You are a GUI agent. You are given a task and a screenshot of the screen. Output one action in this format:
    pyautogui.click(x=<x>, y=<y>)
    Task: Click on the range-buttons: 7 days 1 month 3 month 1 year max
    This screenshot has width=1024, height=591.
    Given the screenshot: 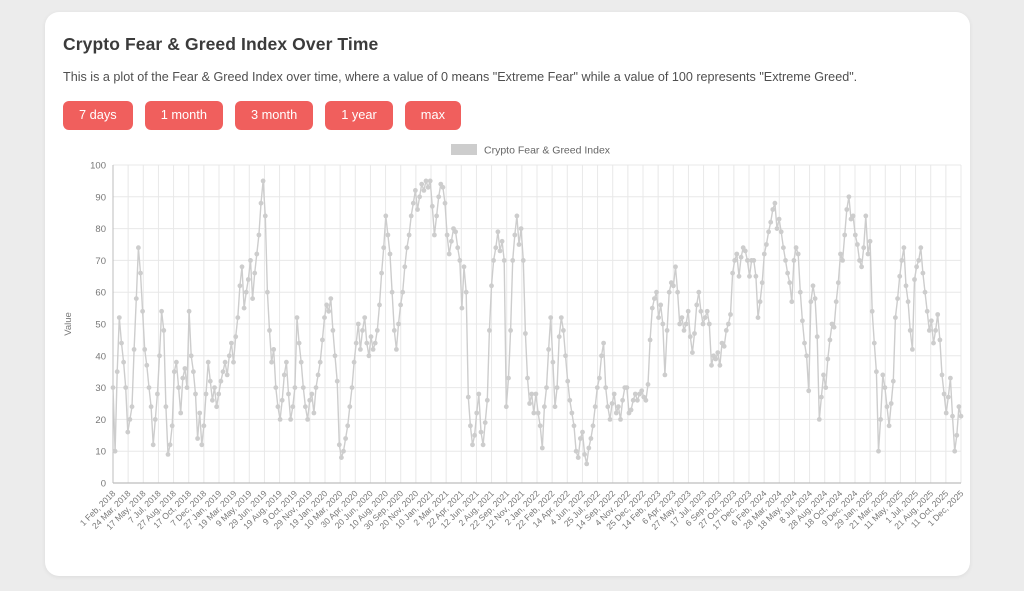 What is the action you would take?
    pyautogui.click(x=507, y=115)
    